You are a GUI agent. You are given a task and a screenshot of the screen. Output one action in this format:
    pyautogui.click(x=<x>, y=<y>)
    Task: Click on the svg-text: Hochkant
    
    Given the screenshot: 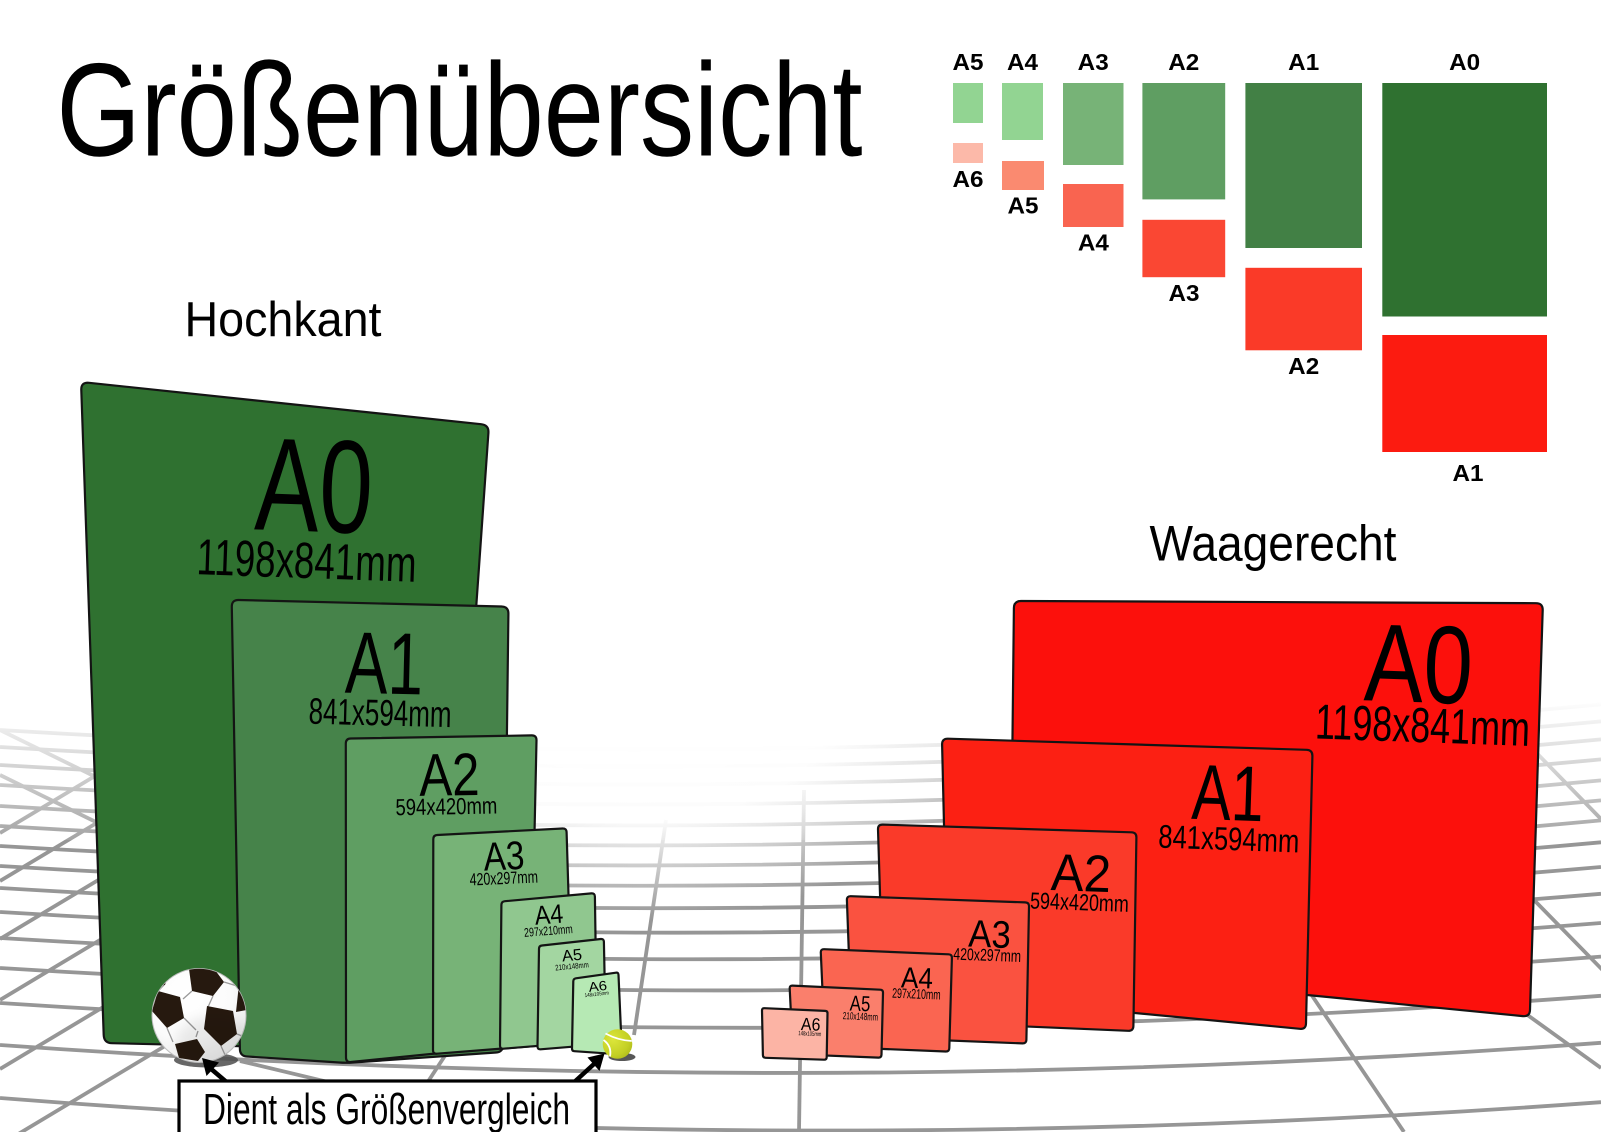 What is the action you would take?
    pyautogui.click(x=283, y=319)
    